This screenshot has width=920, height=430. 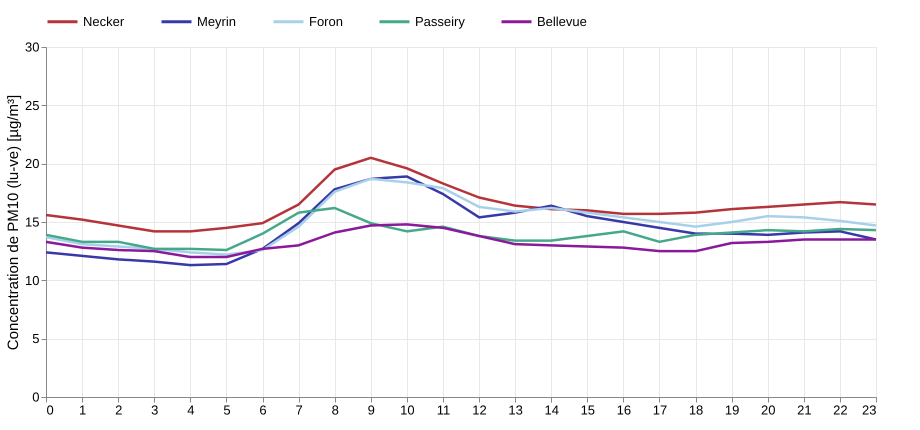 What do you see at coordinates (326, 21) in the screenshot?
I see `legend-label: Foron` at bounding box center [326, 21].